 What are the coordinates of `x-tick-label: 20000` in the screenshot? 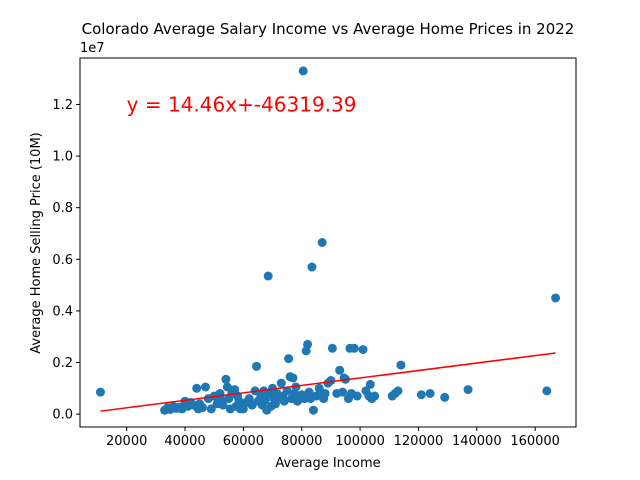 It's located at (126, 441).